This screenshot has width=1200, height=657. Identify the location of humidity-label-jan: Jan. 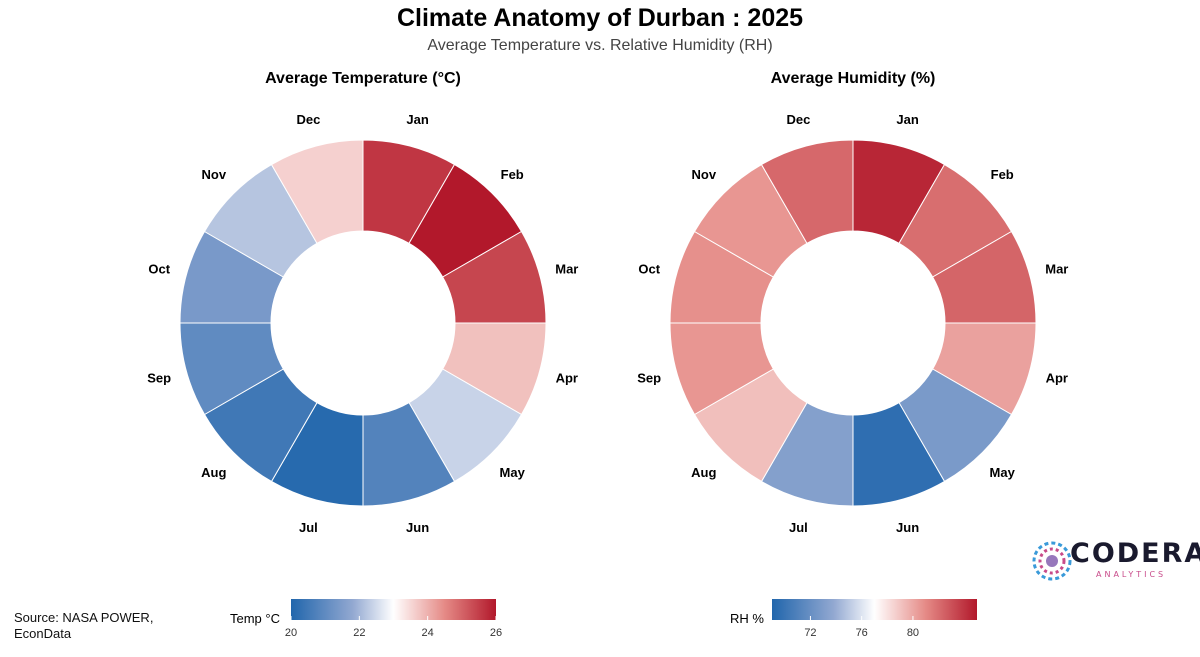
(907, 119).